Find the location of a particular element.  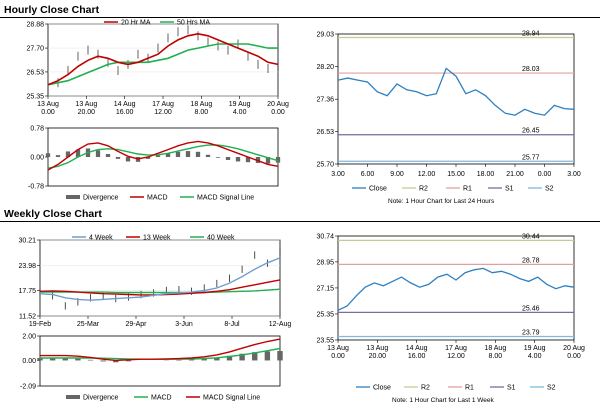

hourly-legend-20hr-ma-label: 20 Hr MA is located at coordinates (136, 23).